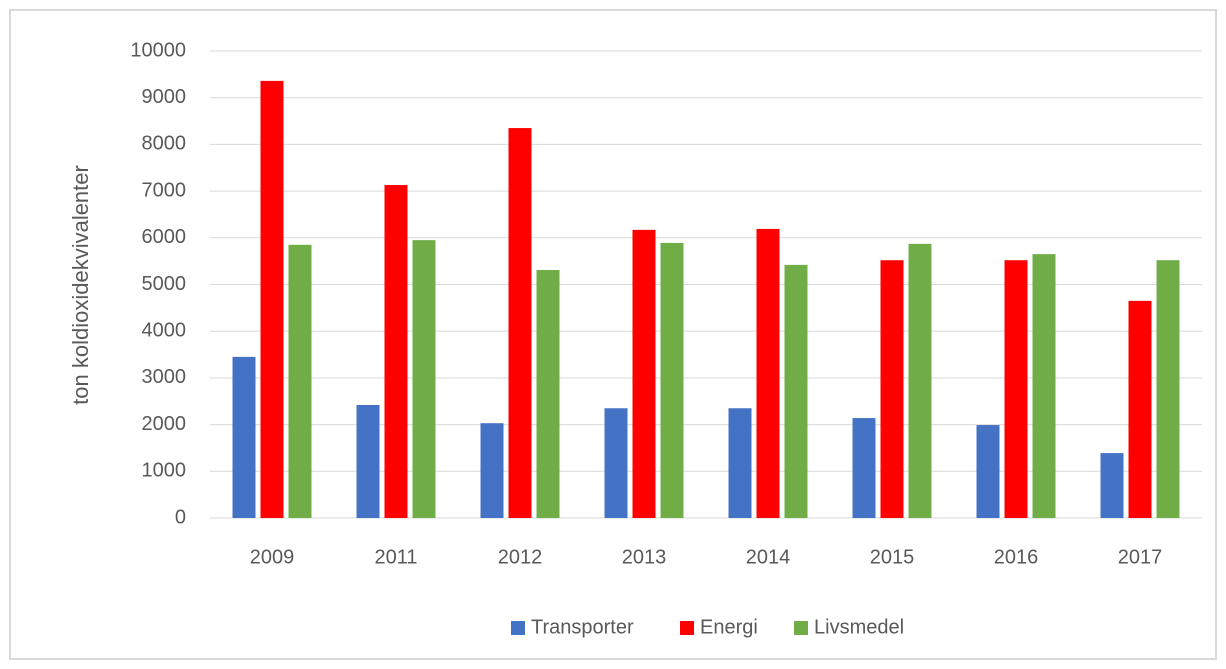  What do you see at coordinates (1016, 557) in the screenshot?
I see `x-tick-label: 2016` at bounding box center [1016, 557].